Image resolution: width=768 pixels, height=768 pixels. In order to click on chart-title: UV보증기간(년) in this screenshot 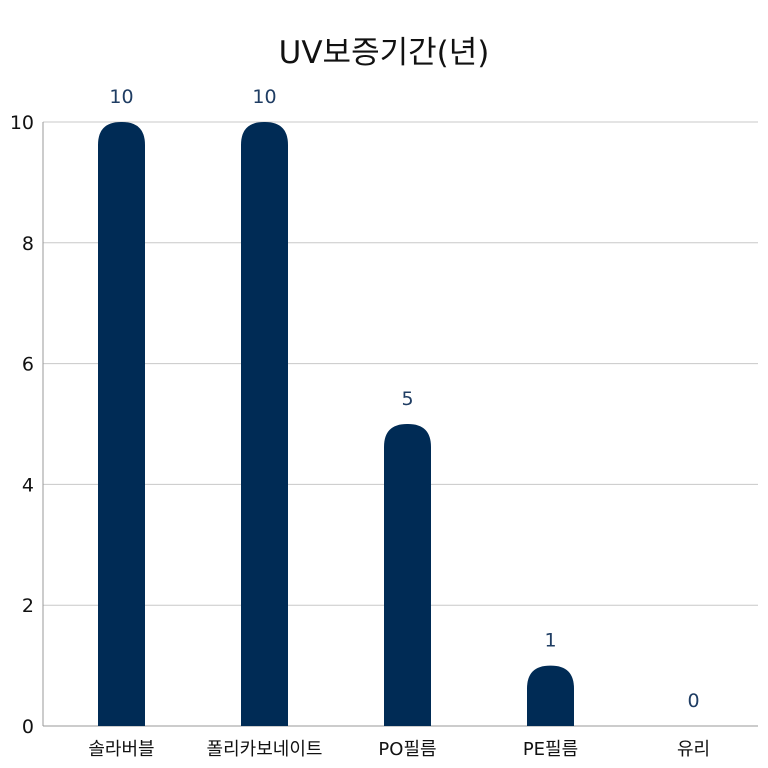, I will do `click(384, 53)`.